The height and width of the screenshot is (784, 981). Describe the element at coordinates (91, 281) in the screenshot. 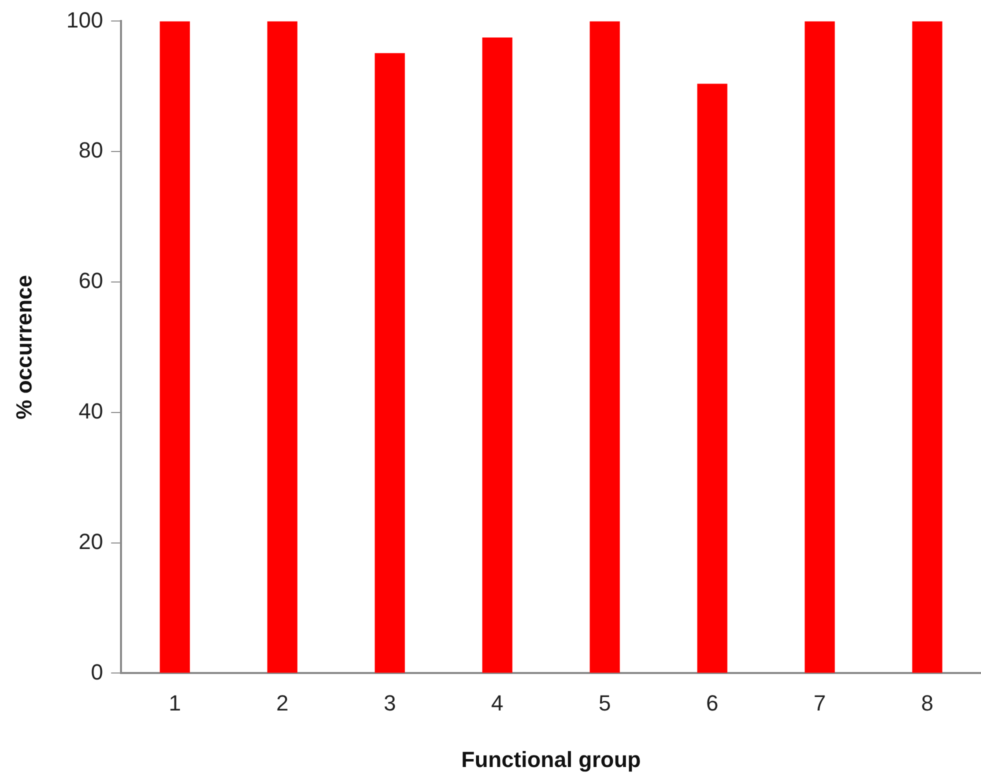

I see `y-tick-label: 60` at that location.